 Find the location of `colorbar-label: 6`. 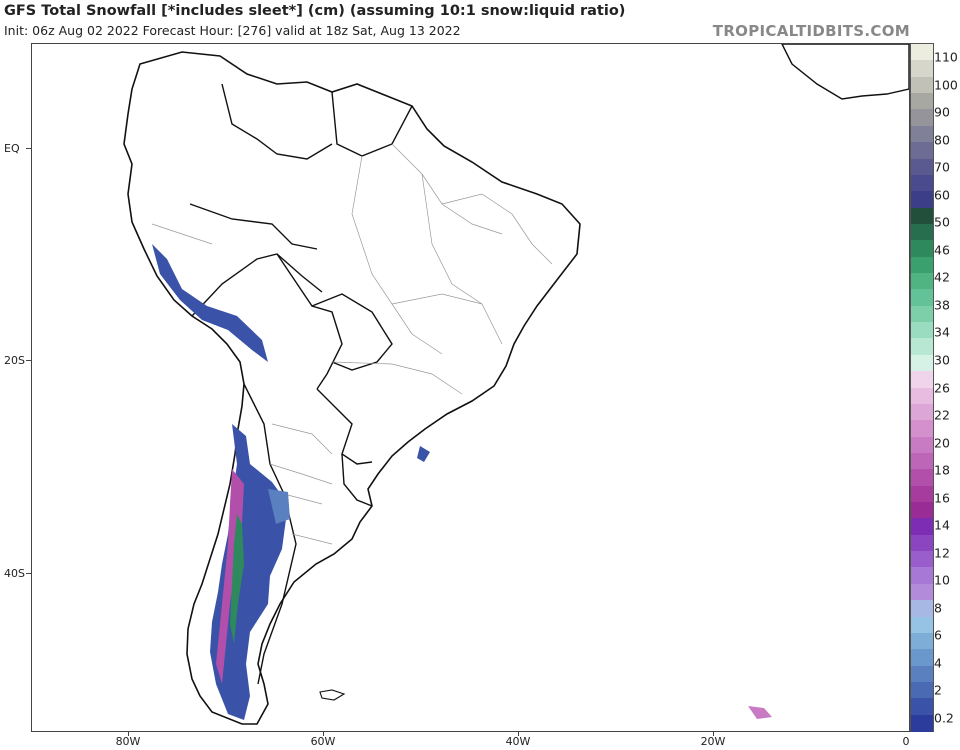

colorbar-label: 6 is located at coordinates (938, 635).